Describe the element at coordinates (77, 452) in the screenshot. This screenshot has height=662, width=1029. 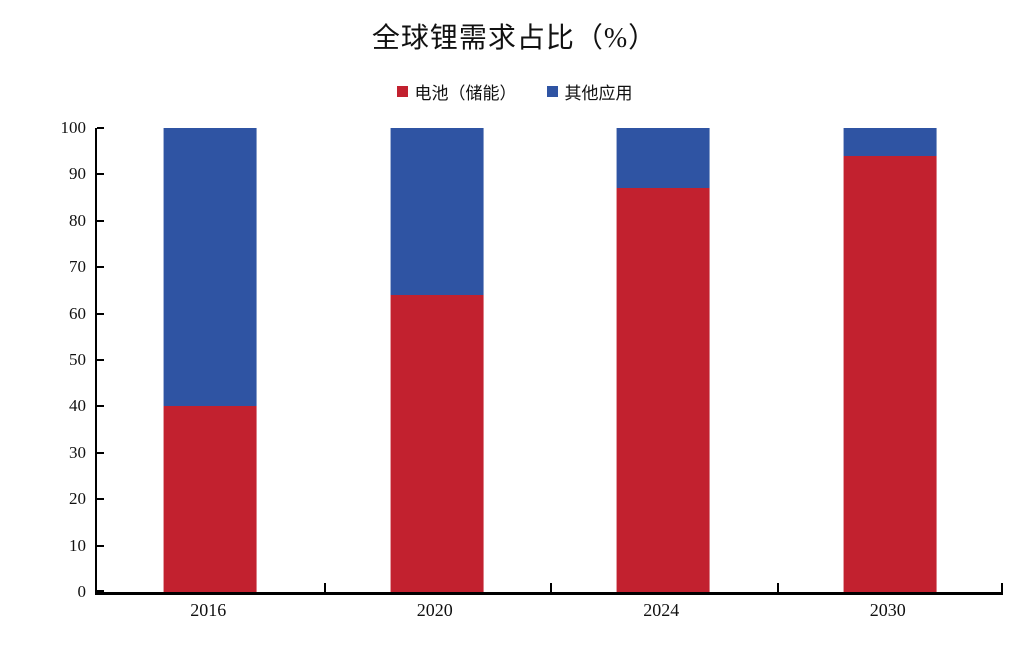
I see `y-tick-label: 30` at that location.